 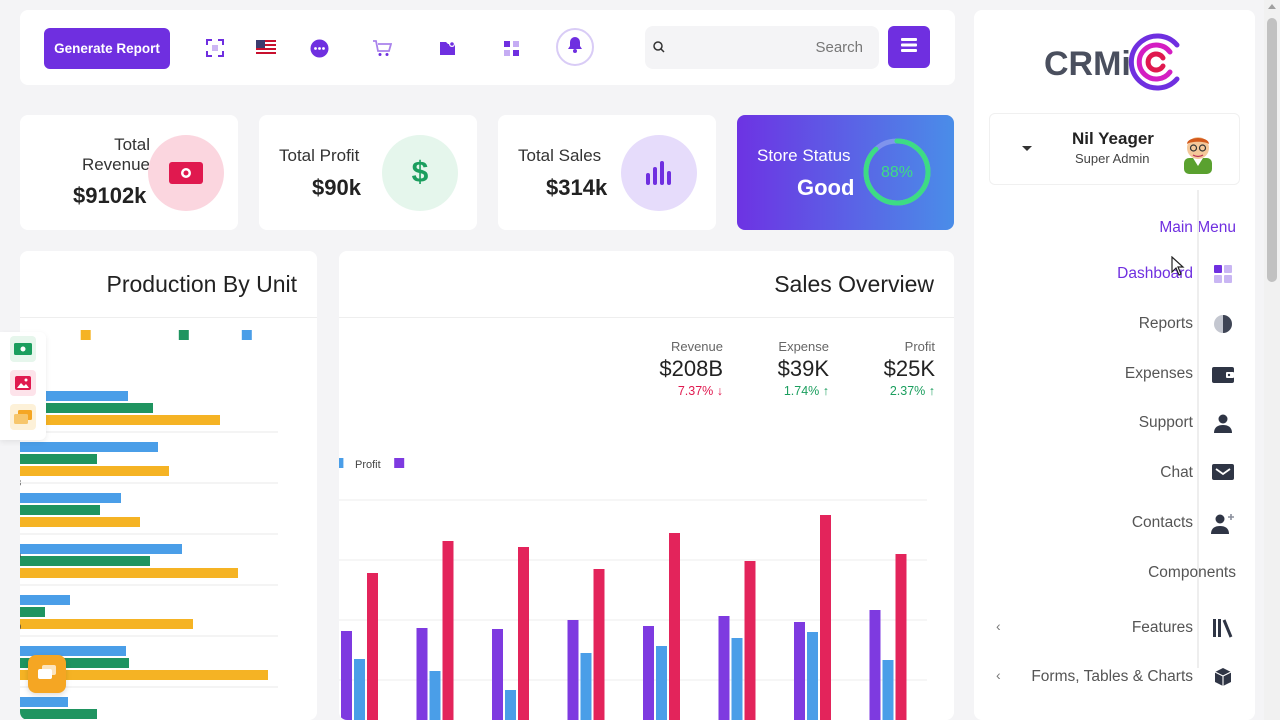 What do you see at coordinates (1165, 323) in the screenshot?
I see `sidebar-item-label: Reports` at bounding box center [1165, 323].